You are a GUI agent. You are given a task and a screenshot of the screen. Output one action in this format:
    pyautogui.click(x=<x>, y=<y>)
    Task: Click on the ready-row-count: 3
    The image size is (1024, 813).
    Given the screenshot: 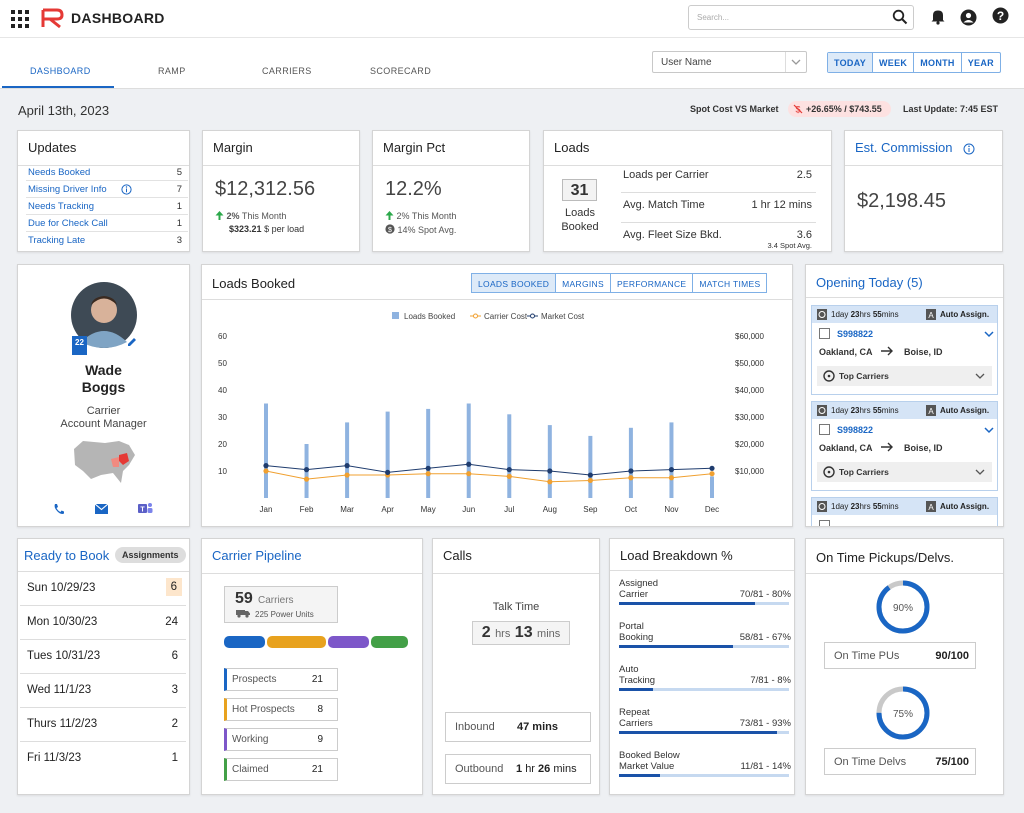 What is the action you would take?
    pyautogui.click(x=174, y=690)
    